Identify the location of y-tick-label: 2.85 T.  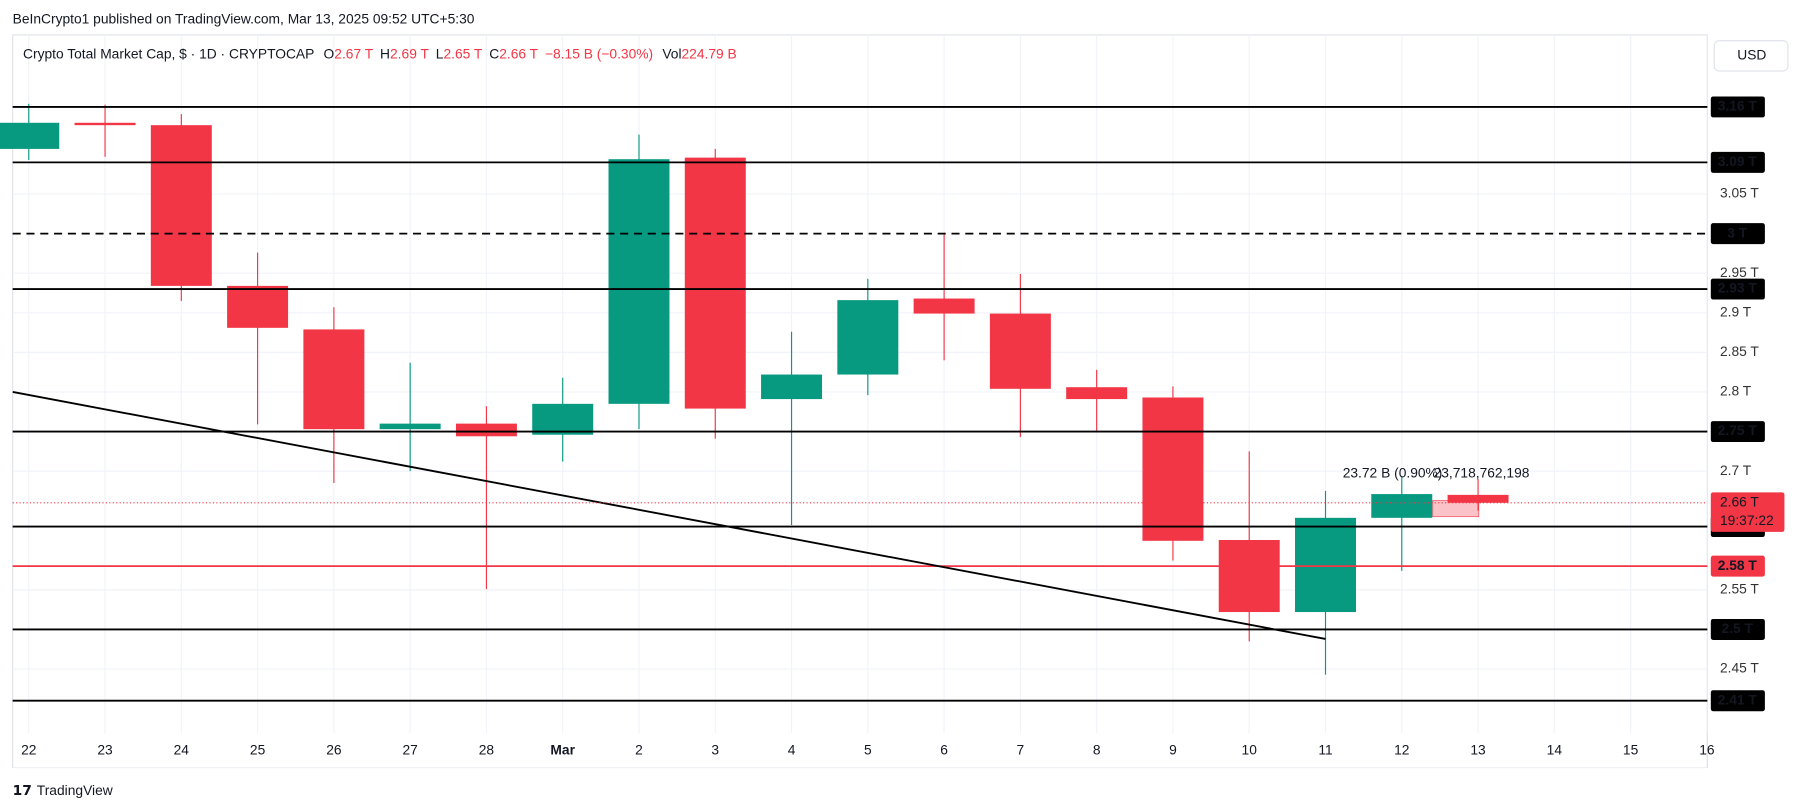
(1739, 351).